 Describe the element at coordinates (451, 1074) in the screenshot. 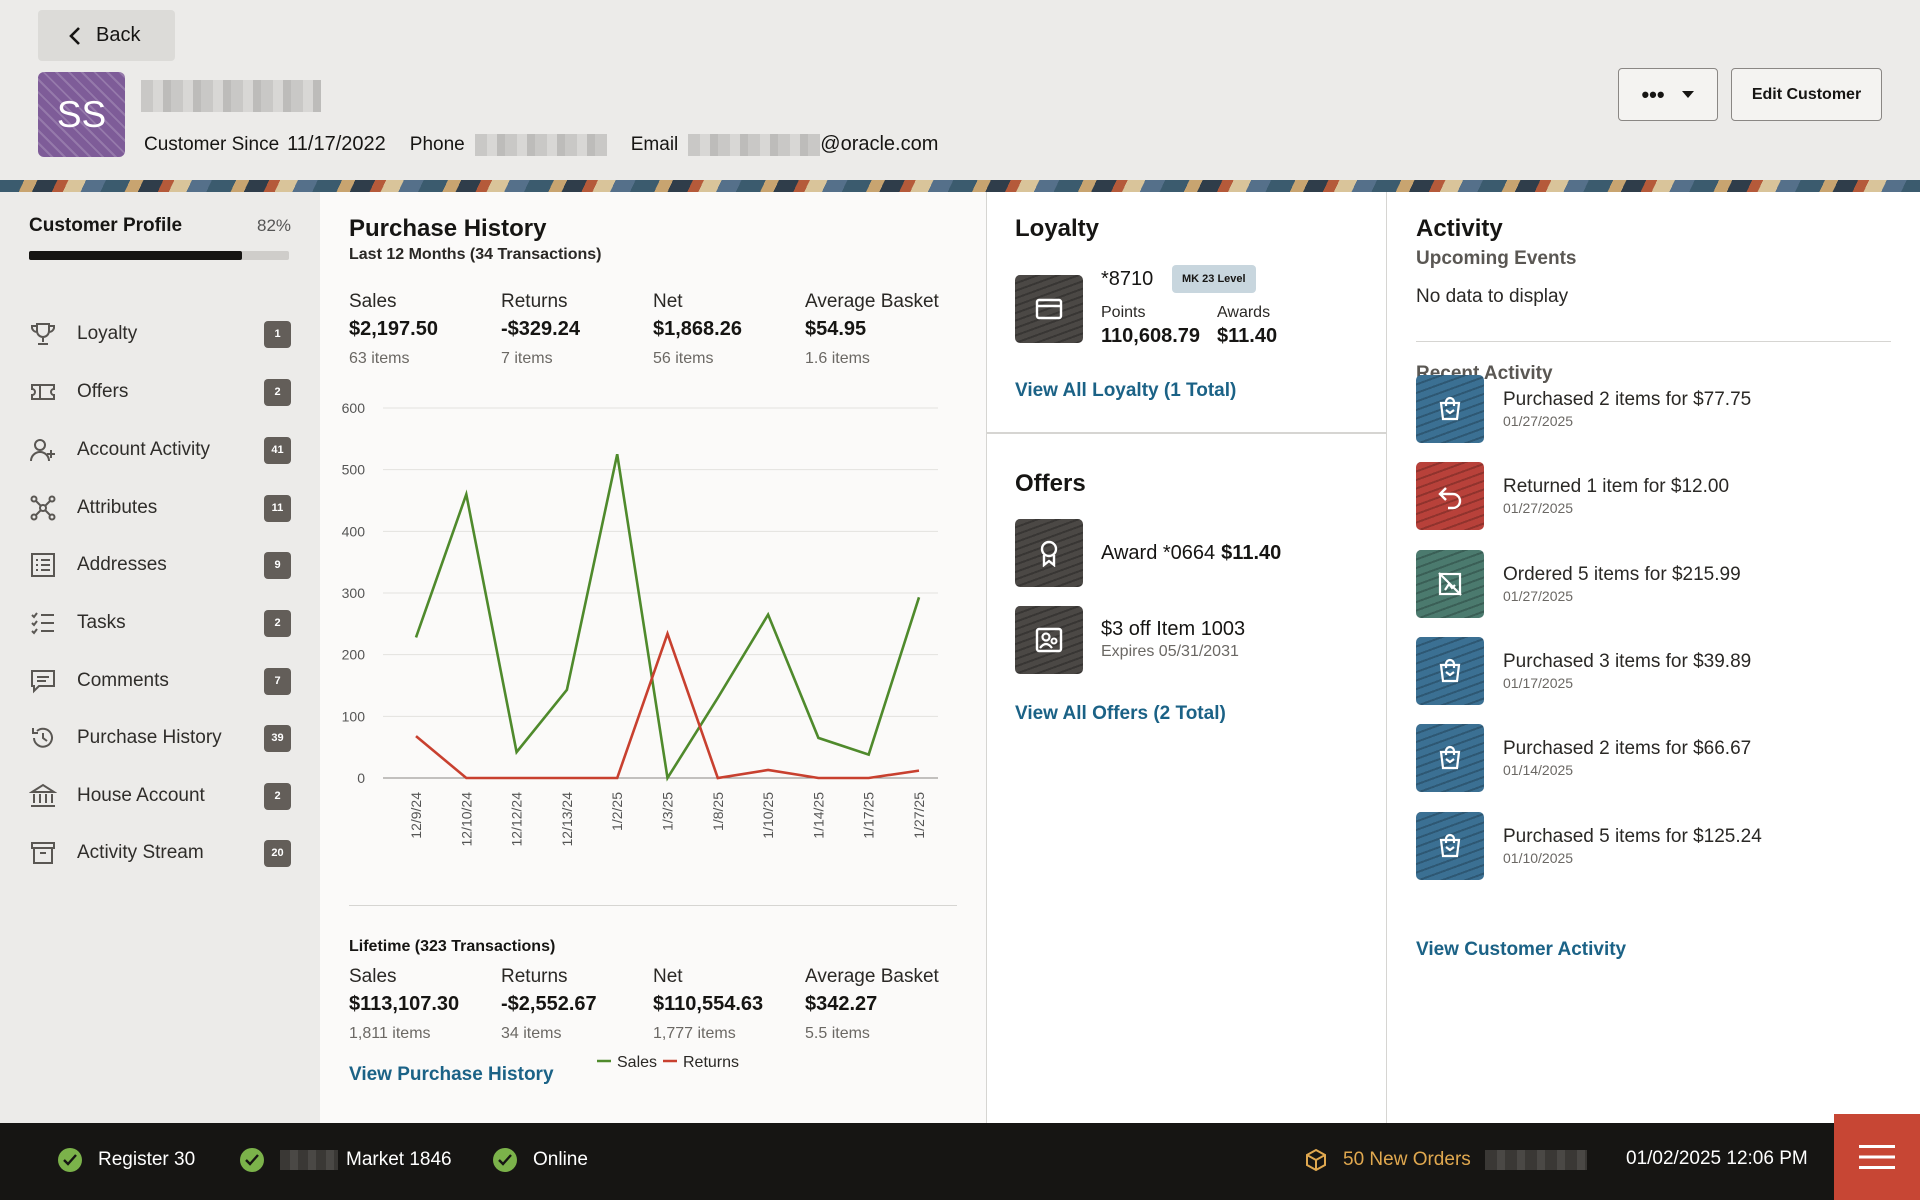

I see `view-purchase-history-link: View Purchase History` at that location.